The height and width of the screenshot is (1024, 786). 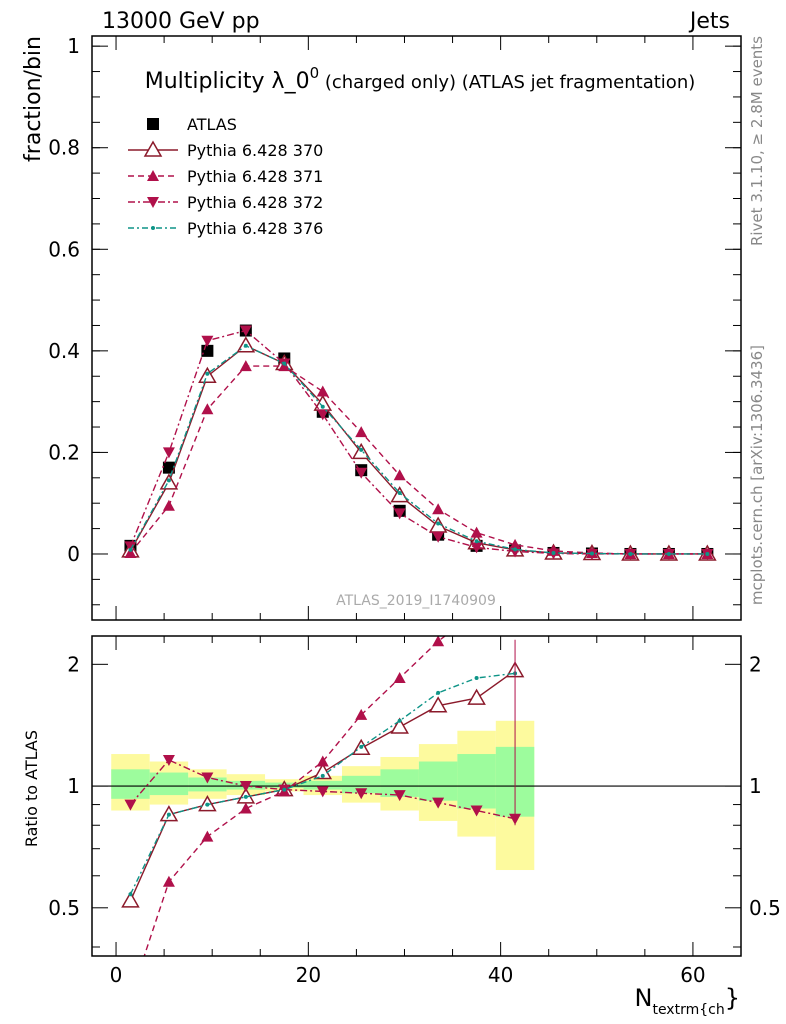 I want to click on legend-label: ATLAS, so click(x=212, y=124).